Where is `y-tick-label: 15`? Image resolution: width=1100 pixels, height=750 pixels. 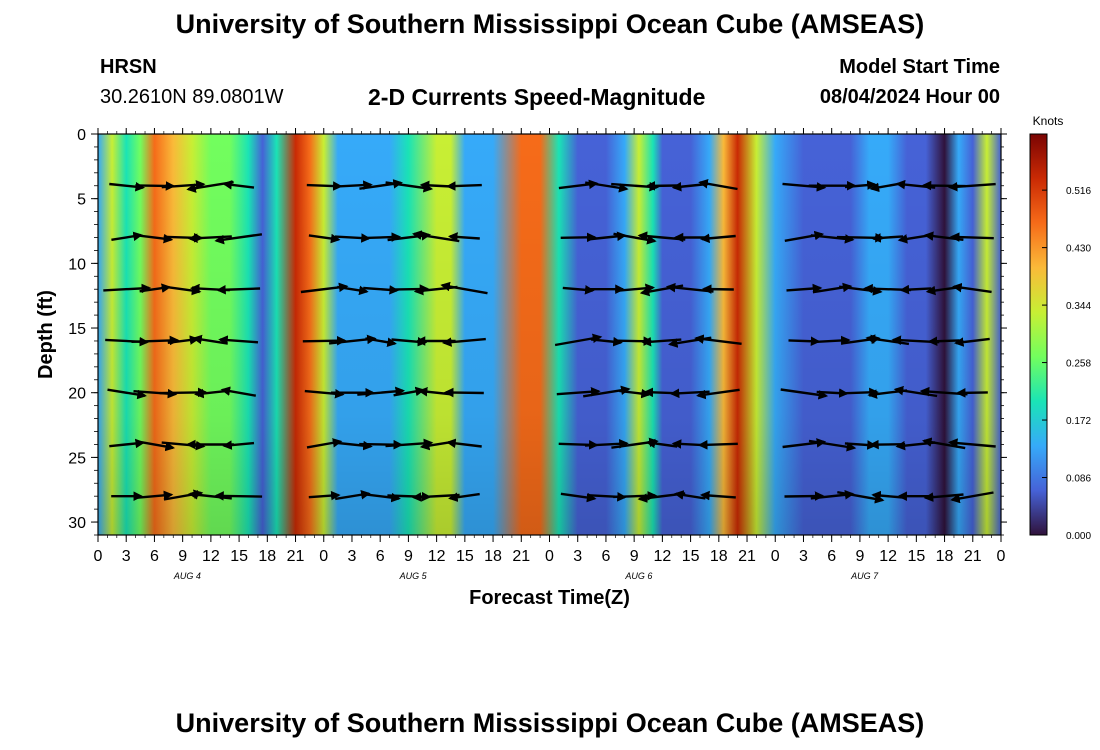 y-tick-label: 15 is located at coordinates (77, 329).